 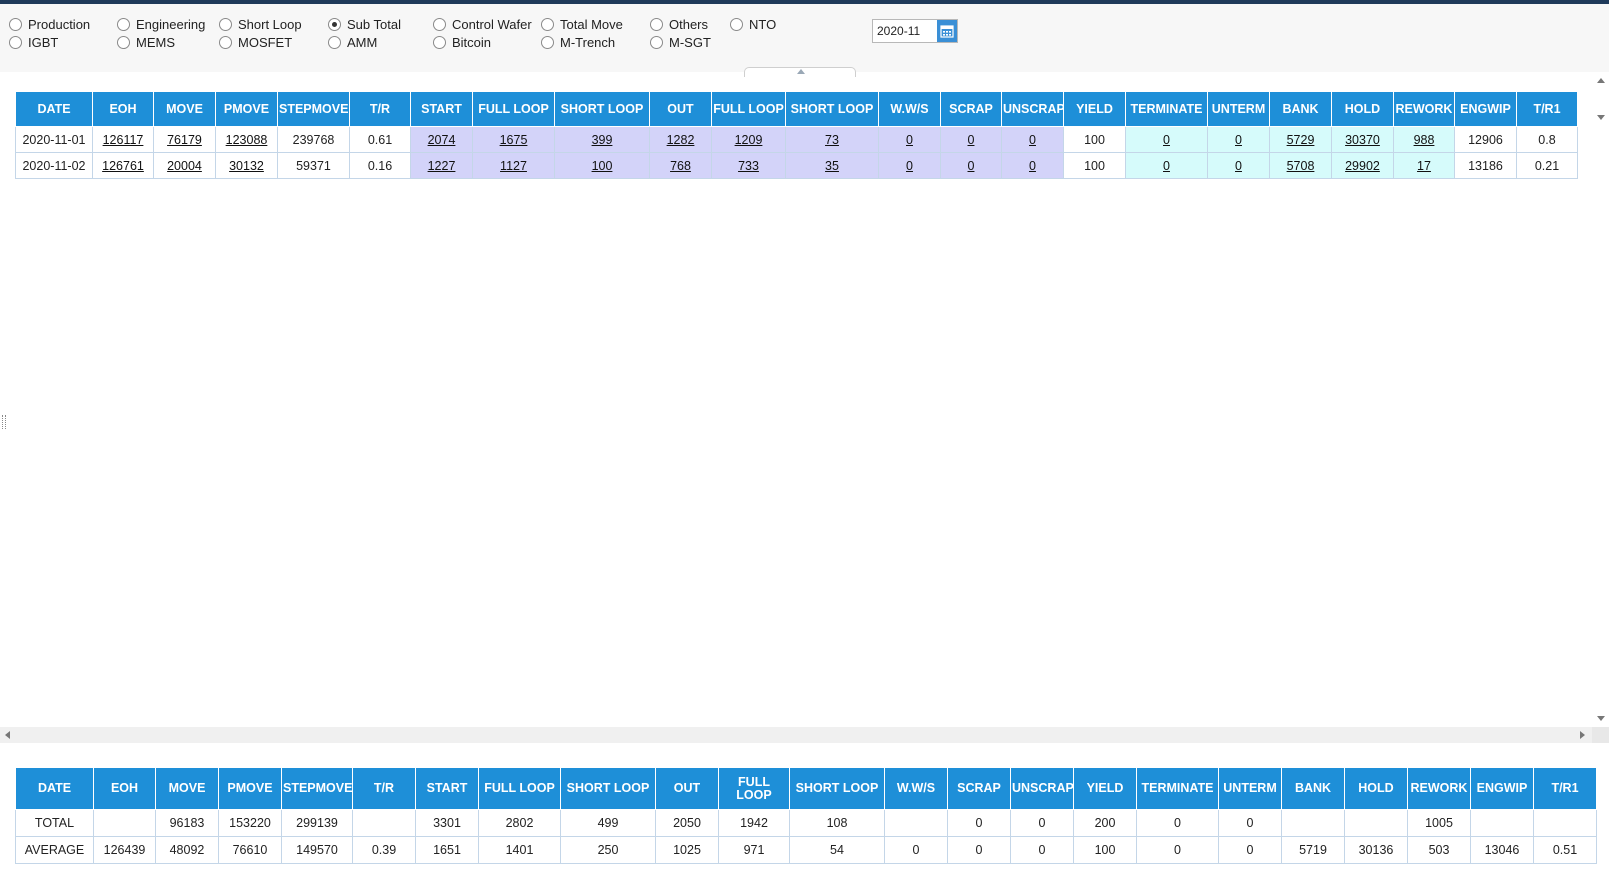 What do you see at coordinates (1502, 823) in the screenshot?
I see `cell-engwip` at bounding box center [1502, 823].